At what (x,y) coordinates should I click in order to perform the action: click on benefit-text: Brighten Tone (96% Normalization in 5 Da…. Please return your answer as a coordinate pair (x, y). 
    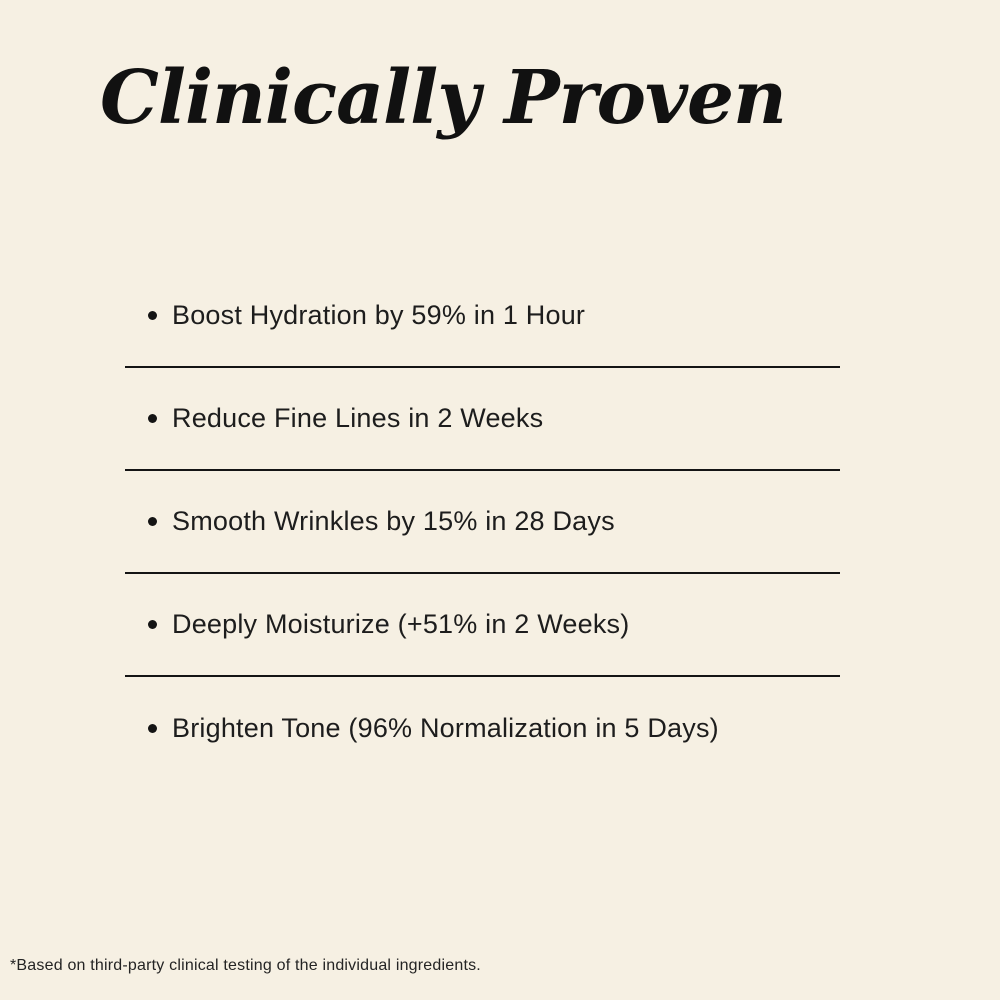
    Looking at the image, I should click on (445, 728).